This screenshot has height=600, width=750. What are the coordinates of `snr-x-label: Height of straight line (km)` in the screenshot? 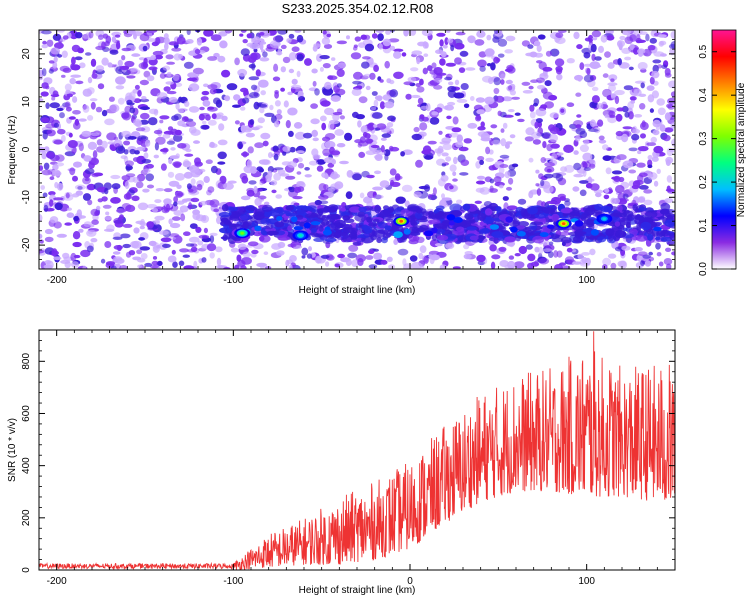 It's located at (357, 590).